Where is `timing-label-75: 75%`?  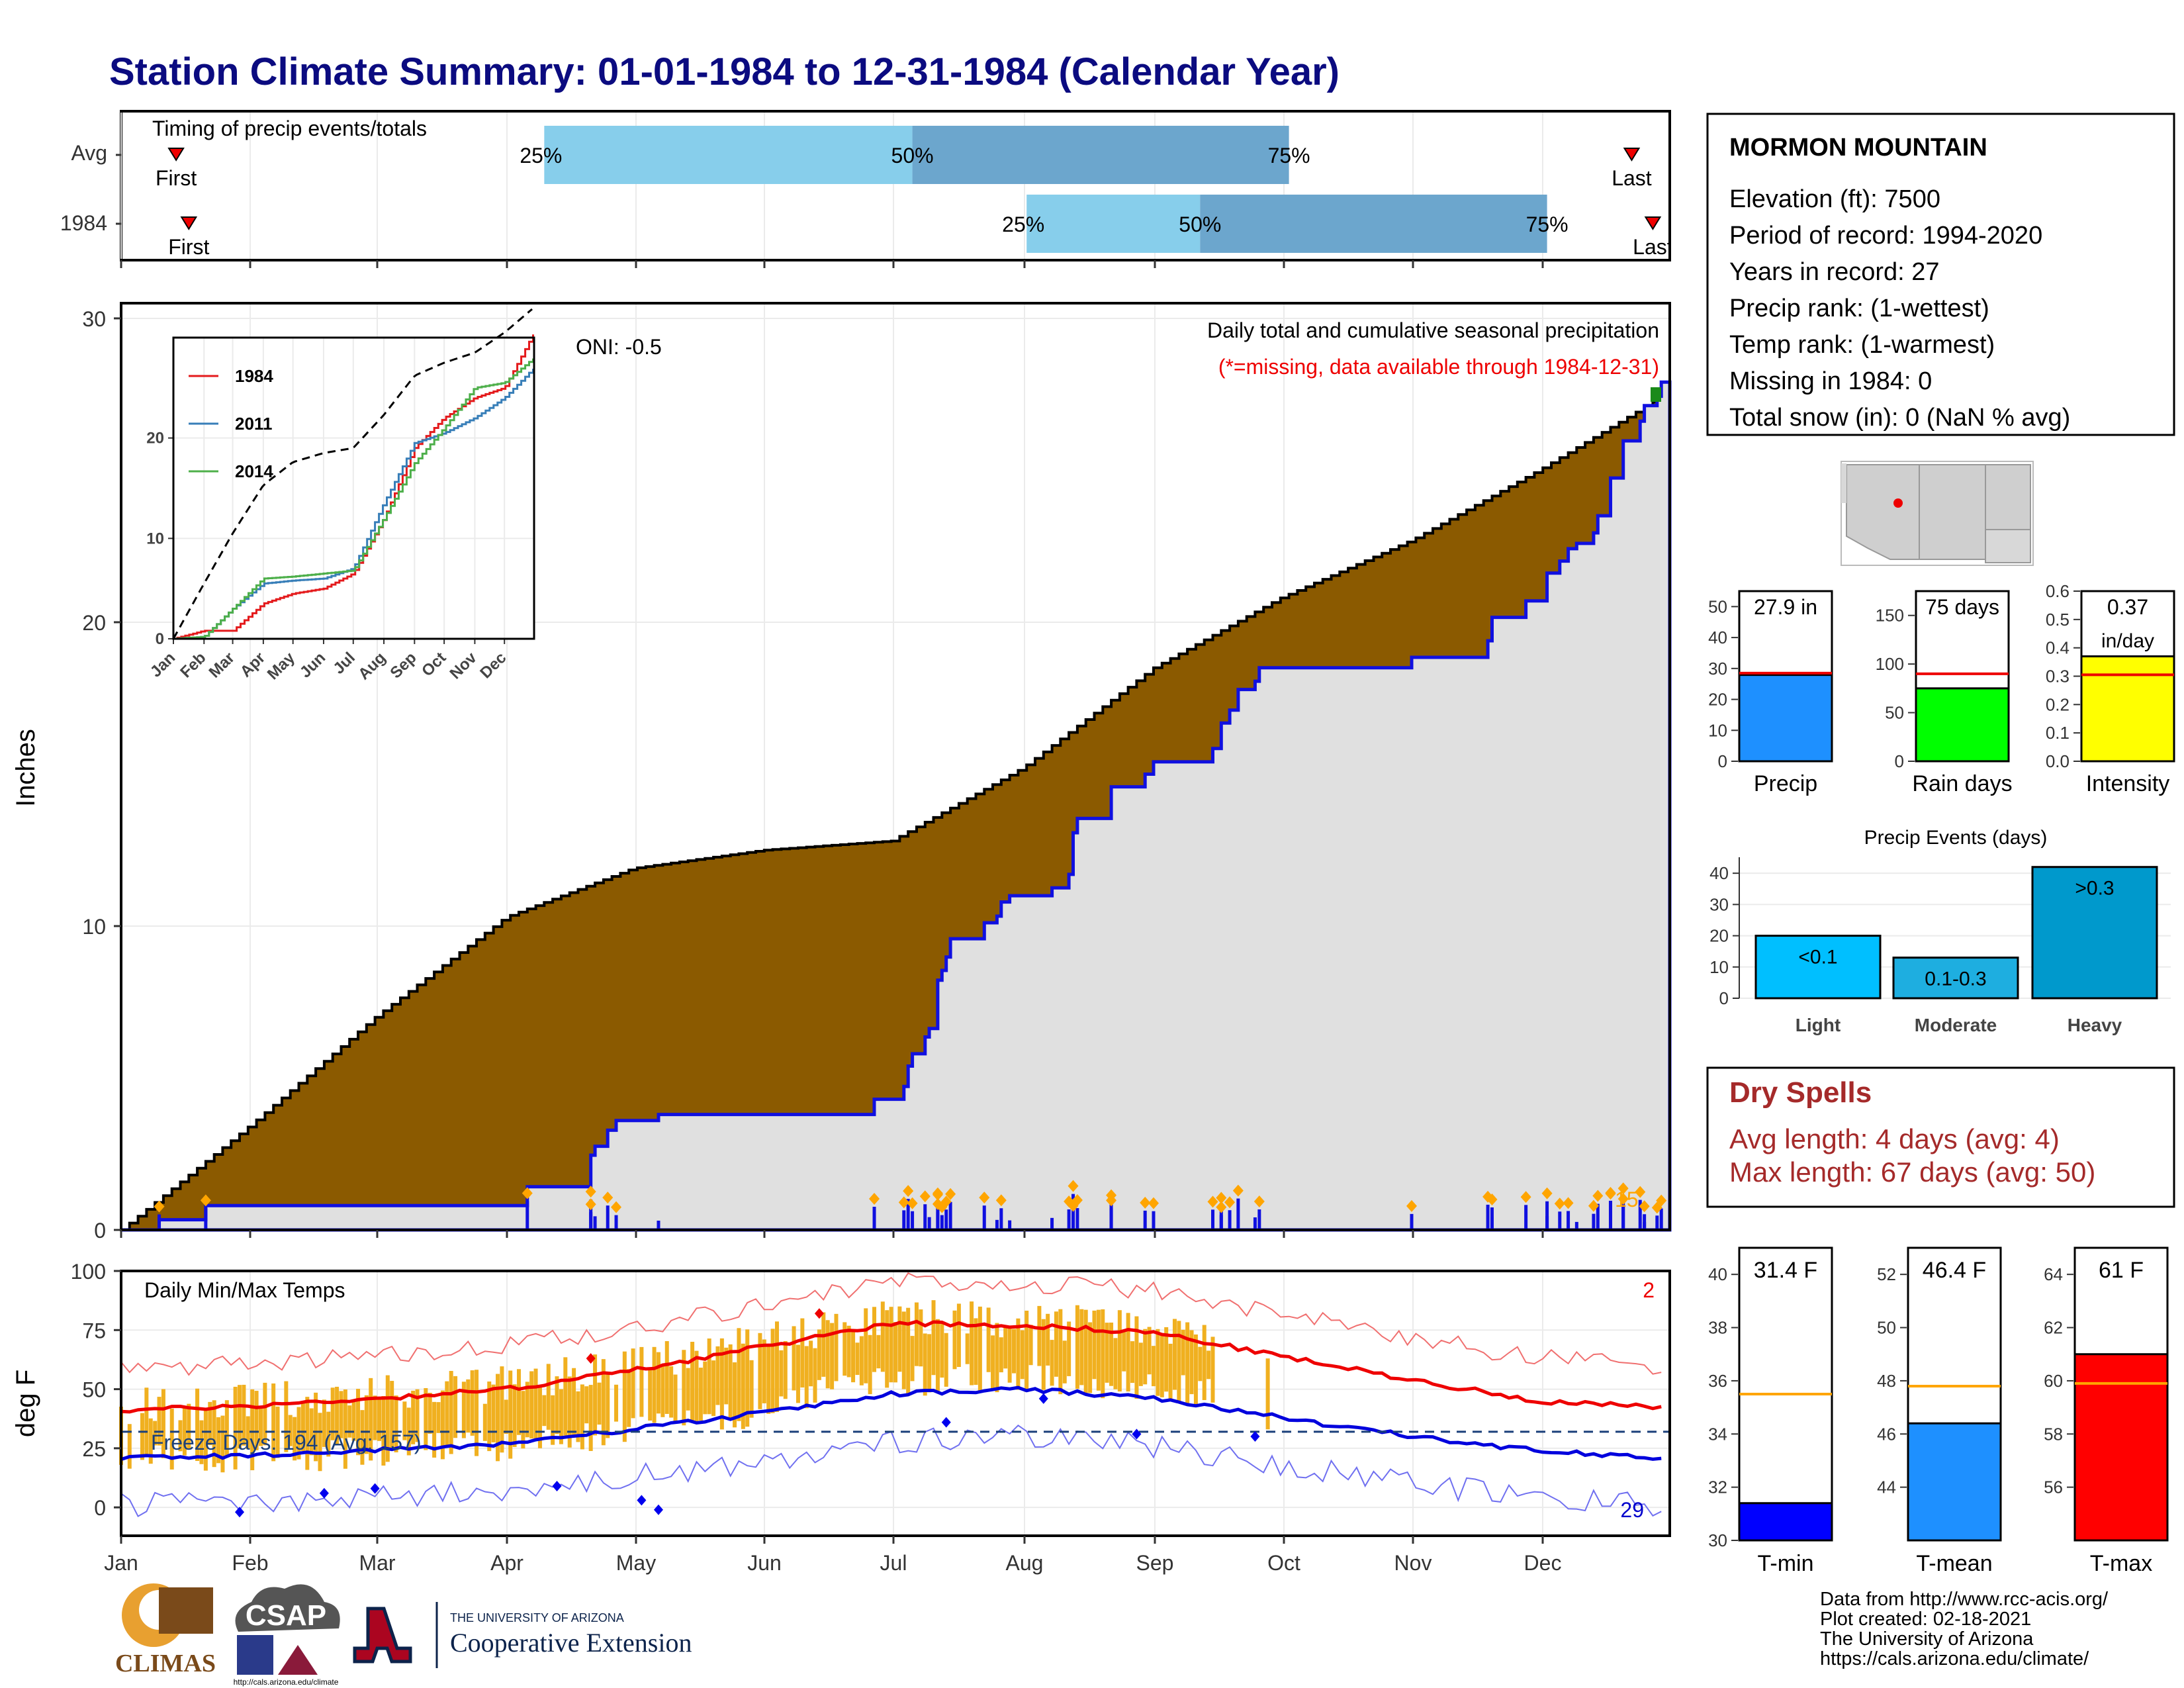
timing-label-75: 75% is located at coordinates (1289, 155).